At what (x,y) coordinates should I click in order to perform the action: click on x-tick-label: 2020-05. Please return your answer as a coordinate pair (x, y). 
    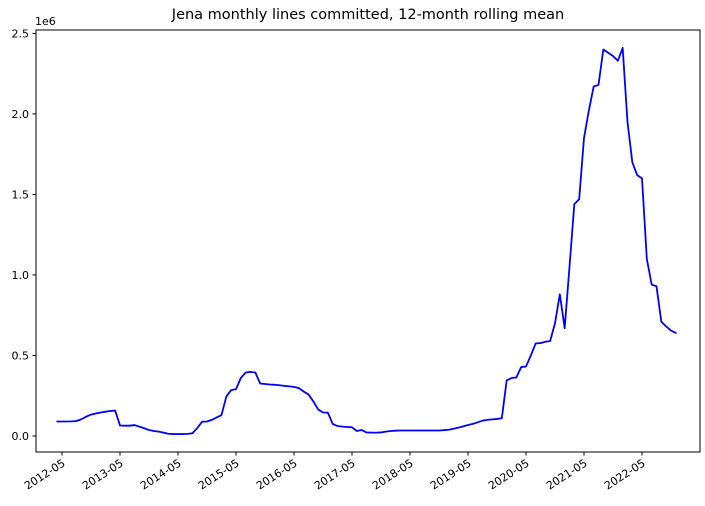
    Looking at the image, I should click on (509, 475).